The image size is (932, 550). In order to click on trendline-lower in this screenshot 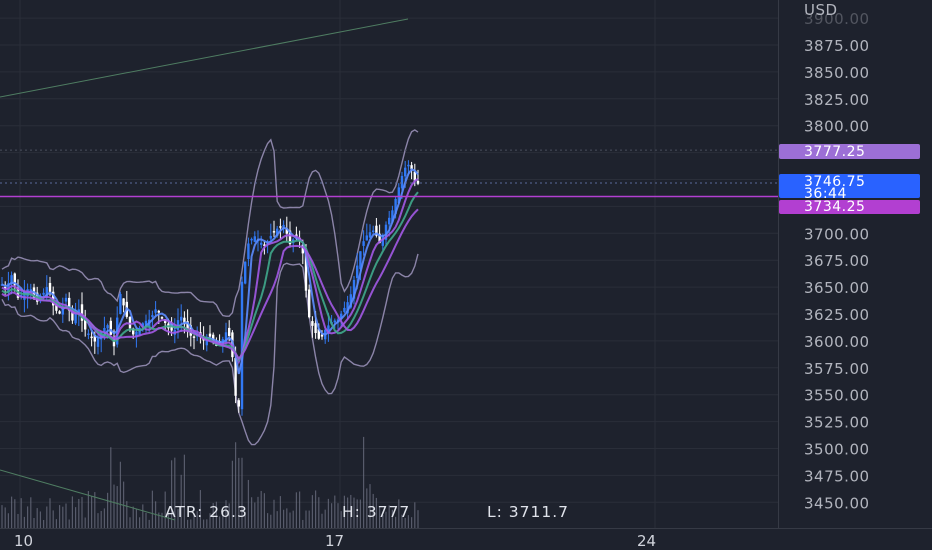, I will do `click(88, 495)`.